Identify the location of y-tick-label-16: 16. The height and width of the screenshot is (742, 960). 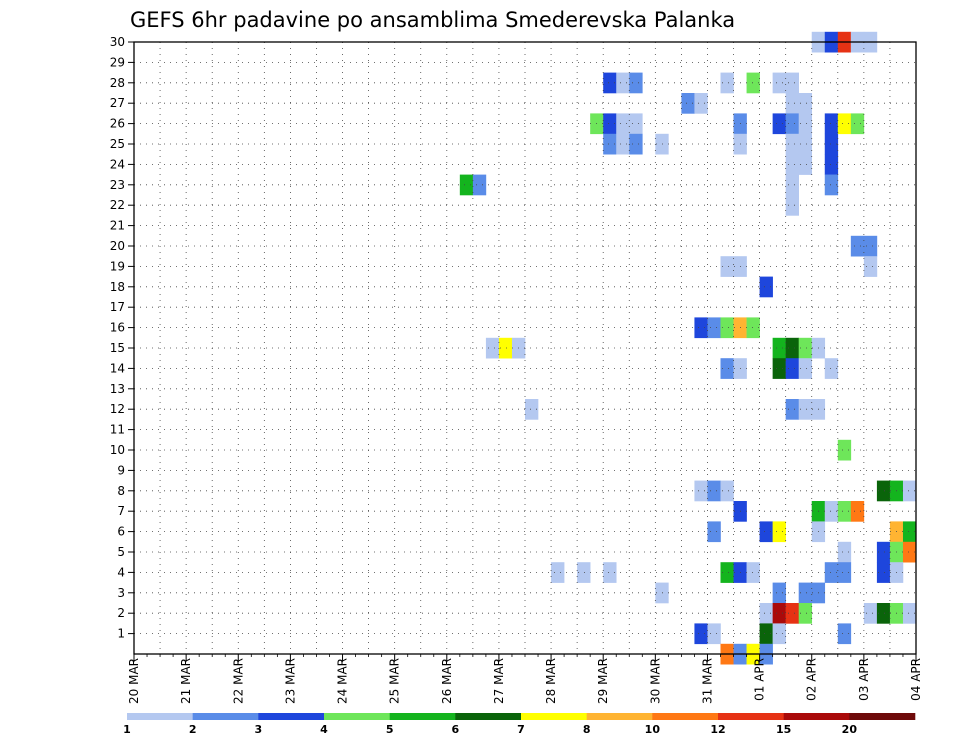
(117, 328).